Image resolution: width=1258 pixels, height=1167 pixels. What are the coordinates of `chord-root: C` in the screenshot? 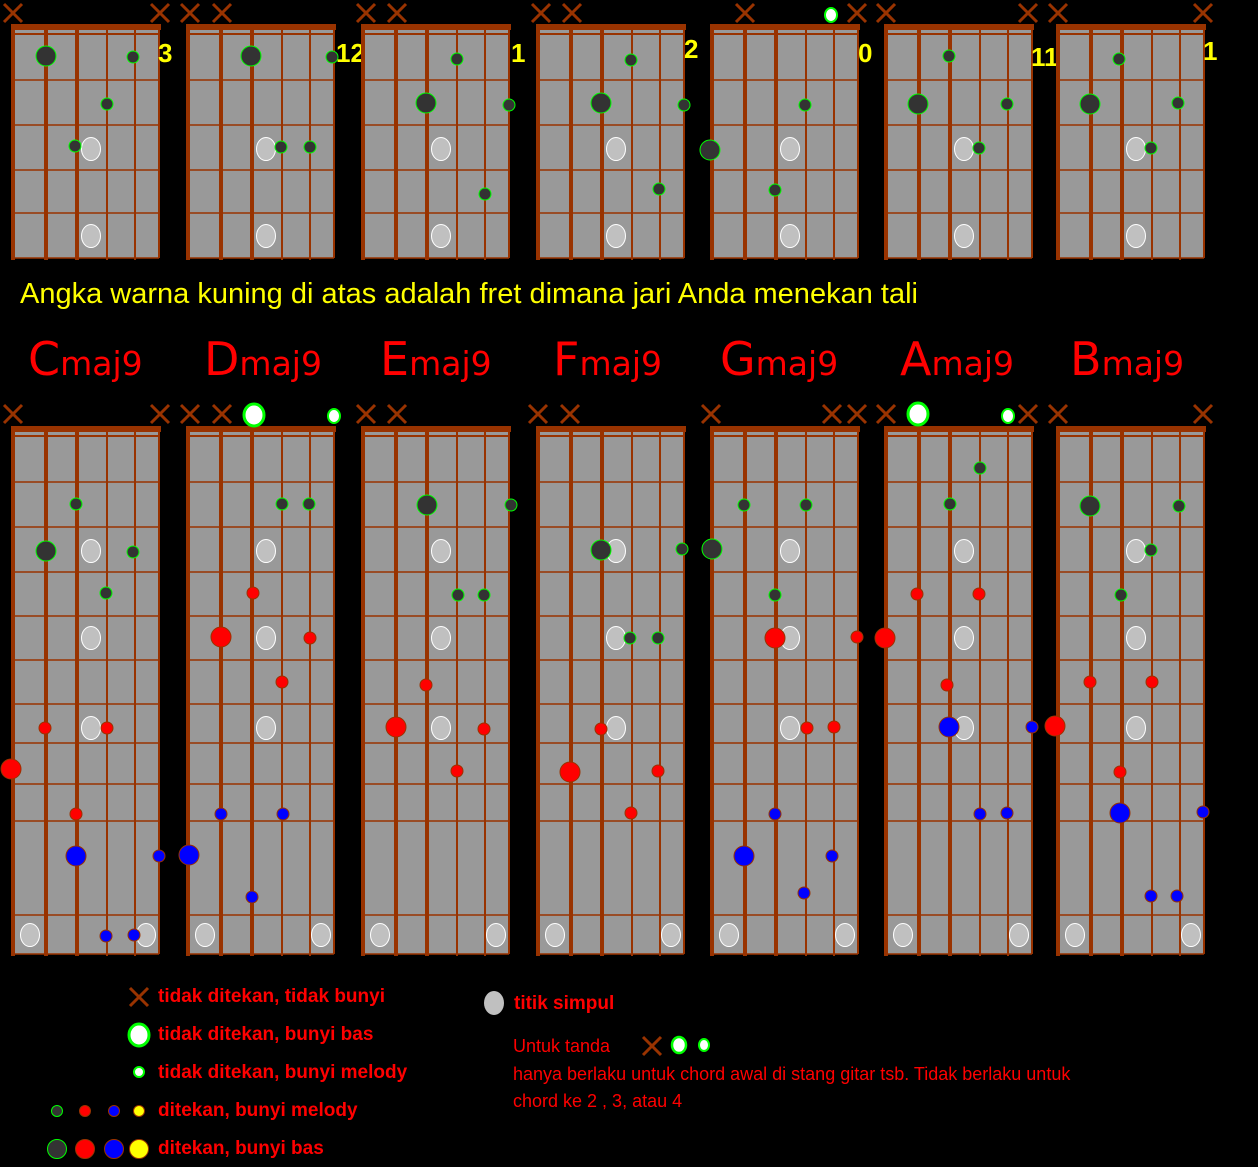 It's located at (44, 359).